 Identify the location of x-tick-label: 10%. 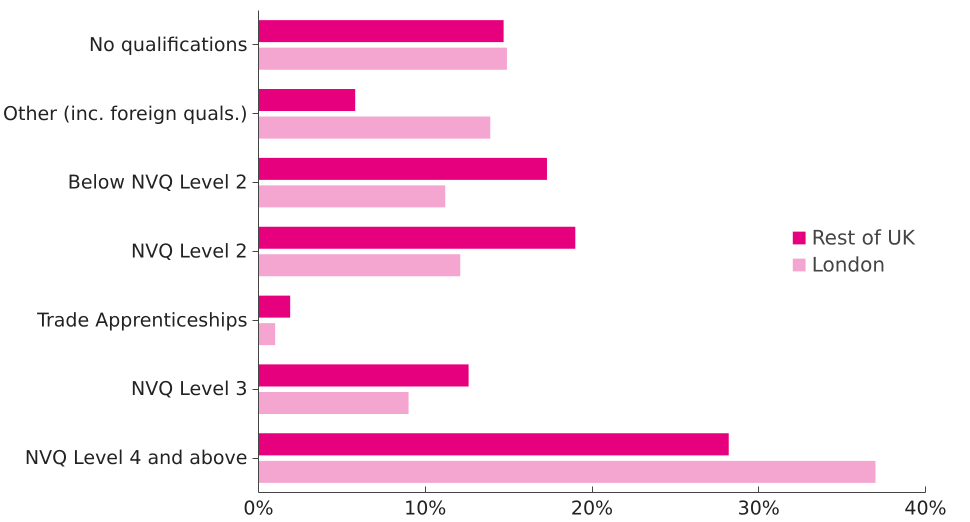
(425, 509).